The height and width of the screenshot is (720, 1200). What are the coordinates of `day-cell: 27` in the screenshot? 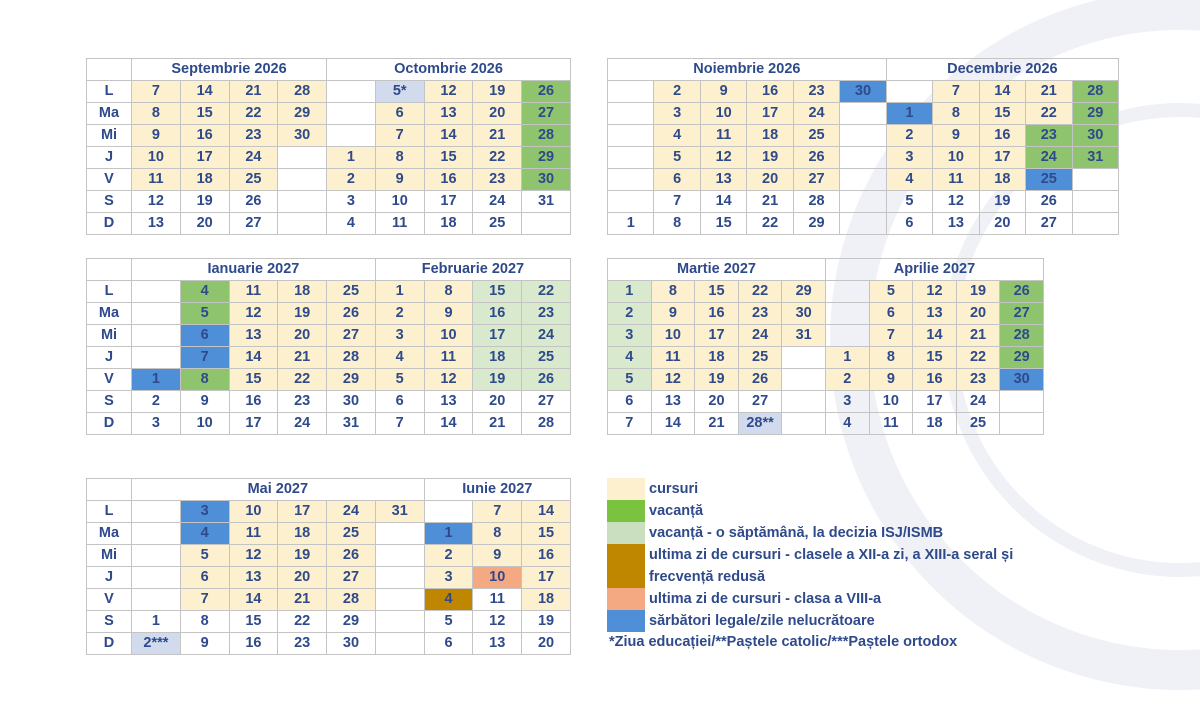 It's located at (351, 577).